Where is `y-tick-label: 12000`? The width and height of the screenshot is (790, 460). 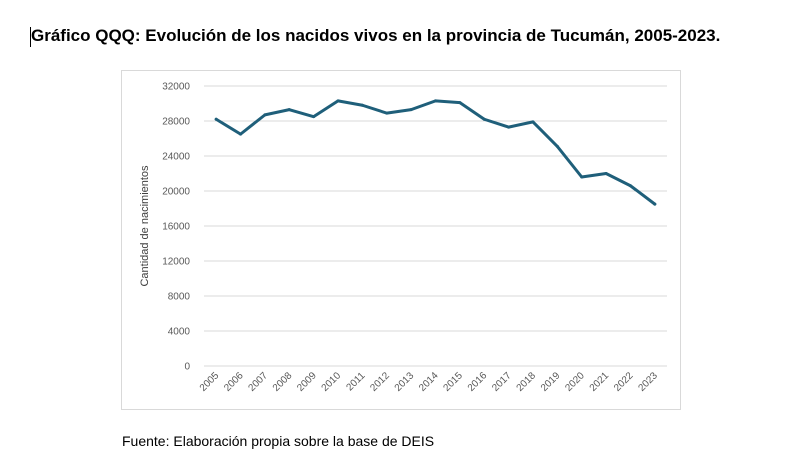 y-tick-label: 12000 is located at coordinates (176, 262).